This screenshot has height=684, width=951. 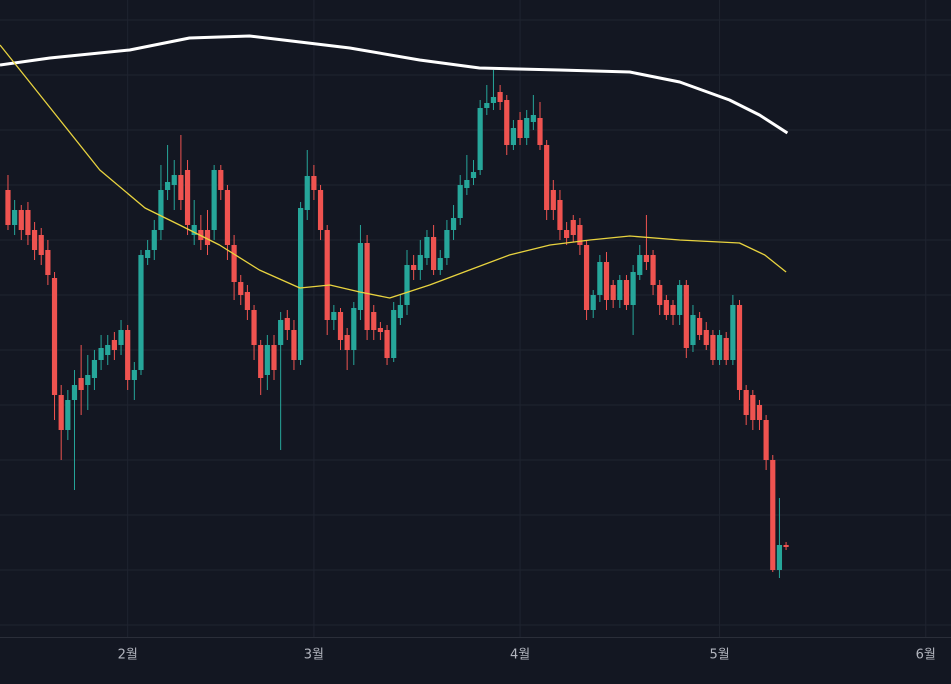 I want to click on moving-average-line, so click(x=394, y=84).